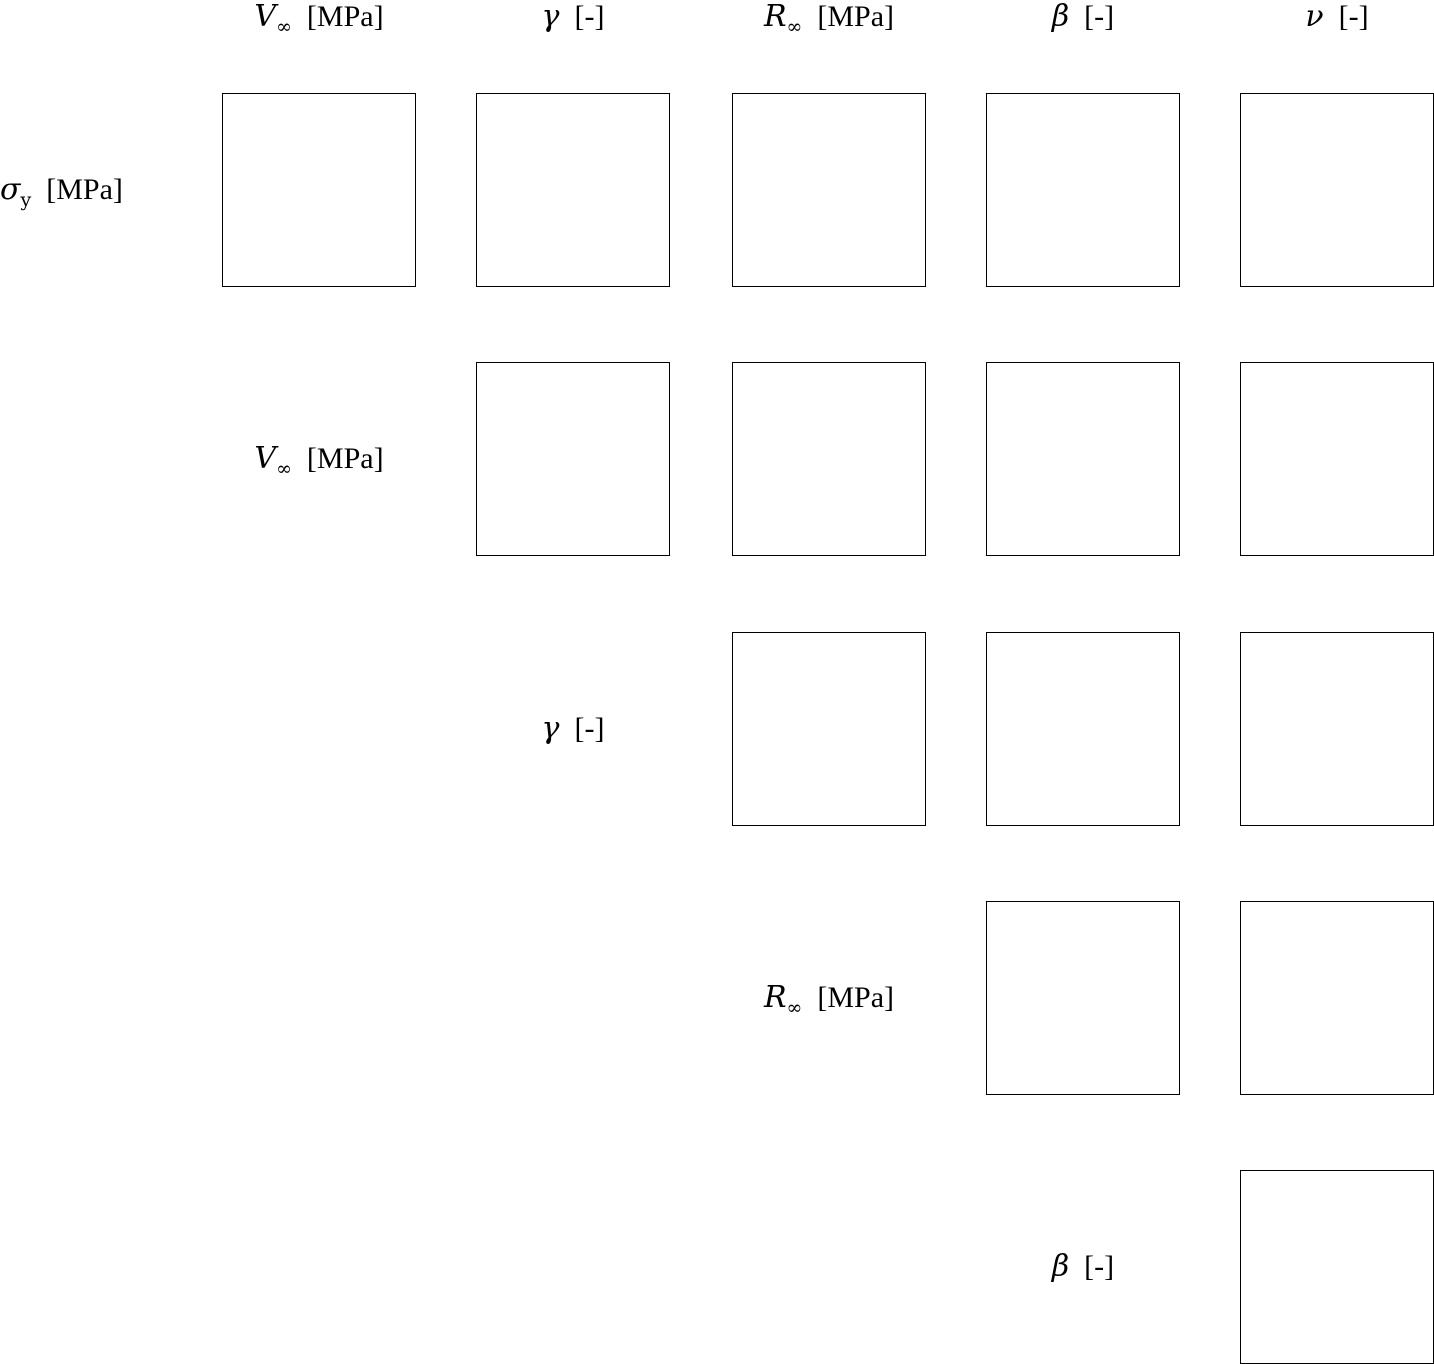 The image size is (1434, 1364). I want to click on contour-panel-vinf-vs-rinf, so click(829, 459).